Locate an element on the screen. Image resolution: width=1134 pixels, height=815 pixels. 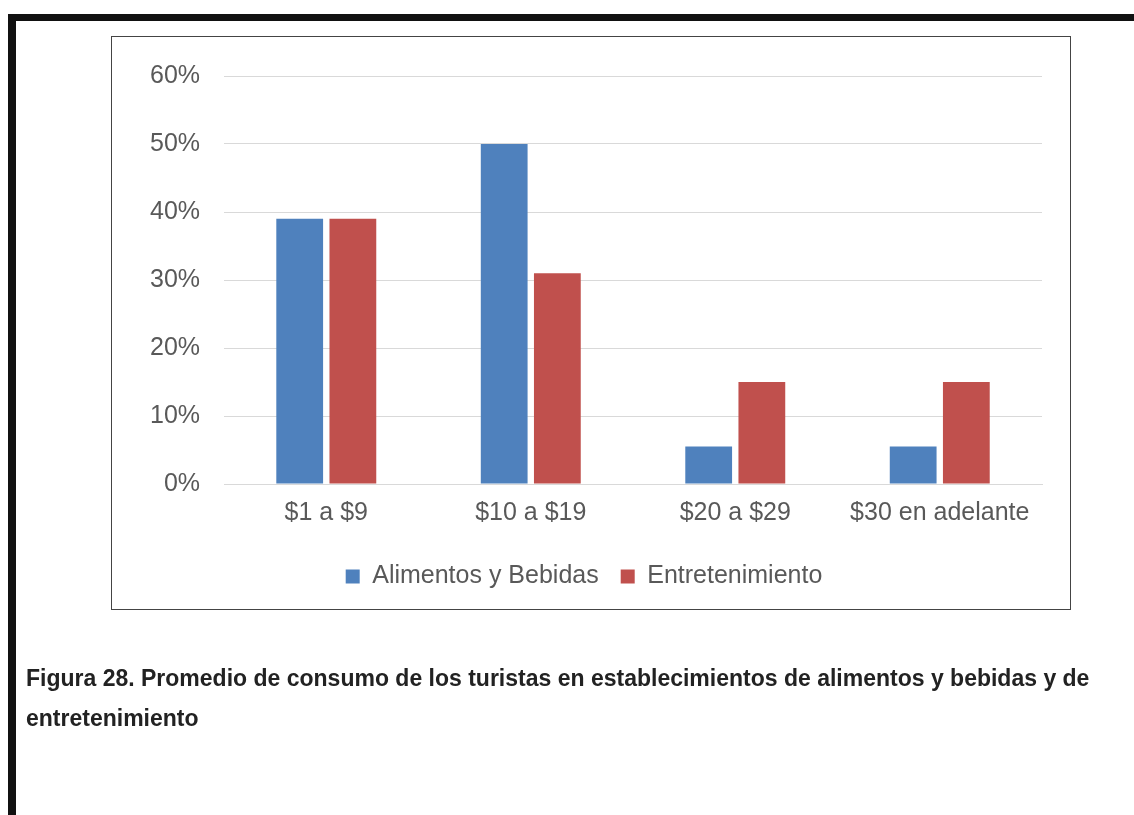
x-tick-label: $10 a $19 is located at coordinates (531, 510).